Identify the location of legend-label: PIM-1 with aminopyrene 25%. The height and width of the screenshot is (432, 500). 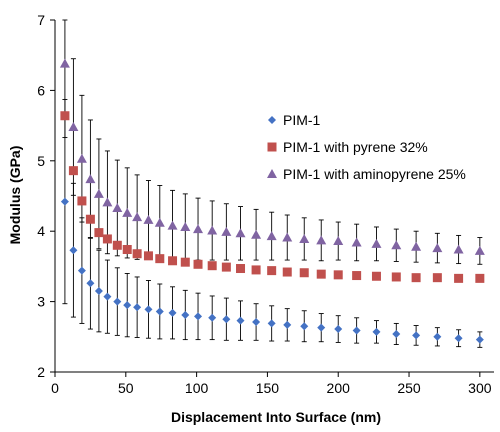
(374, 174).